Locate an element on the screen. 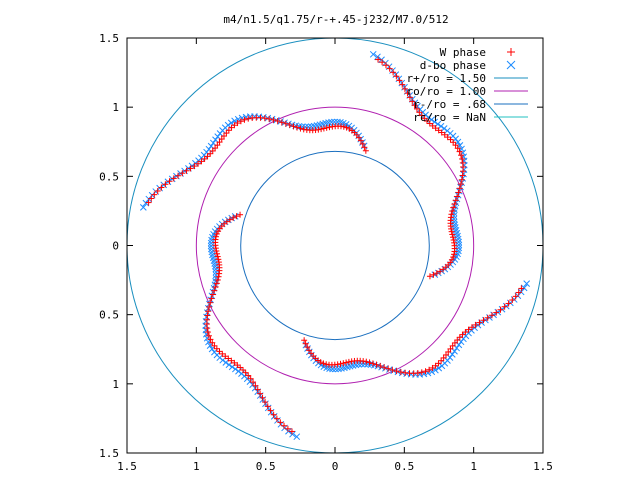 This screenshot has width=640, height=480. y-tick-label: 1 is located at coordinates (115, 107).